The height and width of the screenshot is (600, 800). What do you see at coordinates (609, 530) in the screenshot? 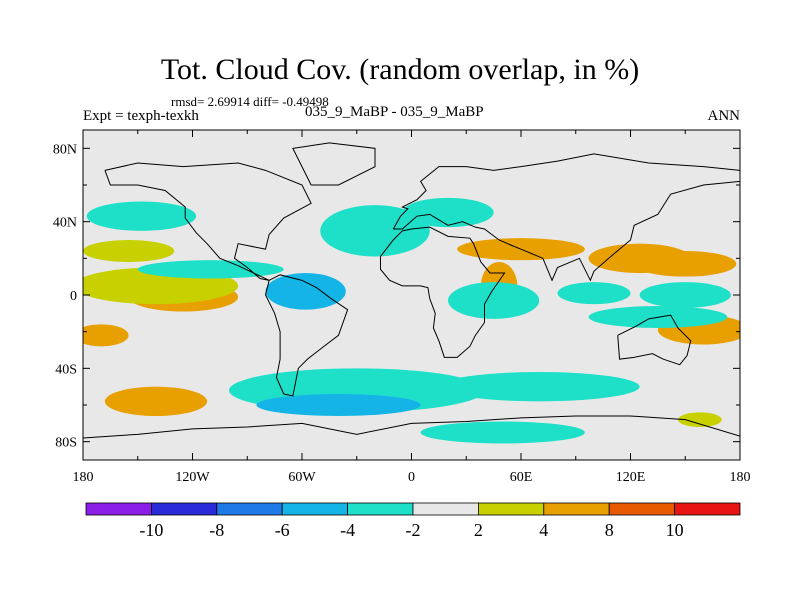
I see `colorbar-label-7: 8` at bounding box center [609, 530].